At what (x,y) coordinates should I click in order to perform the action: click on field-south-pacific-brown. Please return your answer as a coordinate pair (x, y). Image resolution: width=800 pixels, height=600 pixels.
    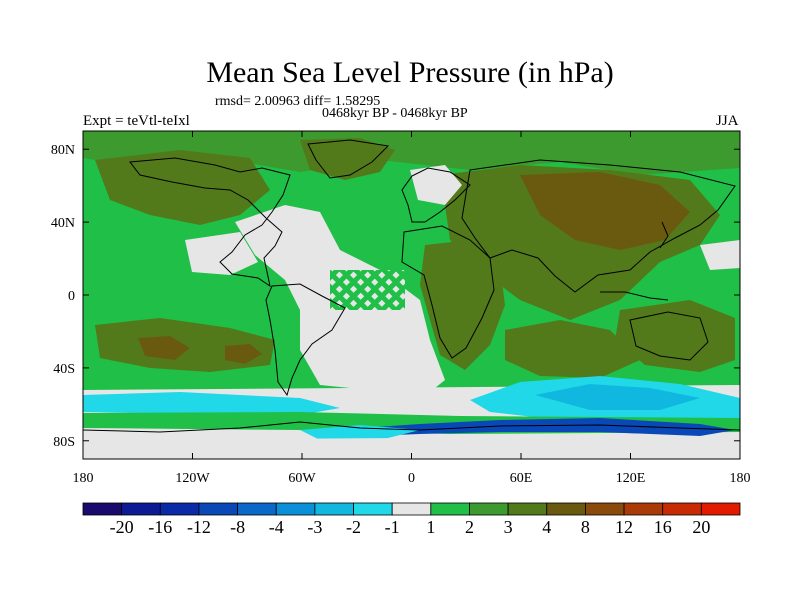
    Looking at the image, I should click on (164, 348).